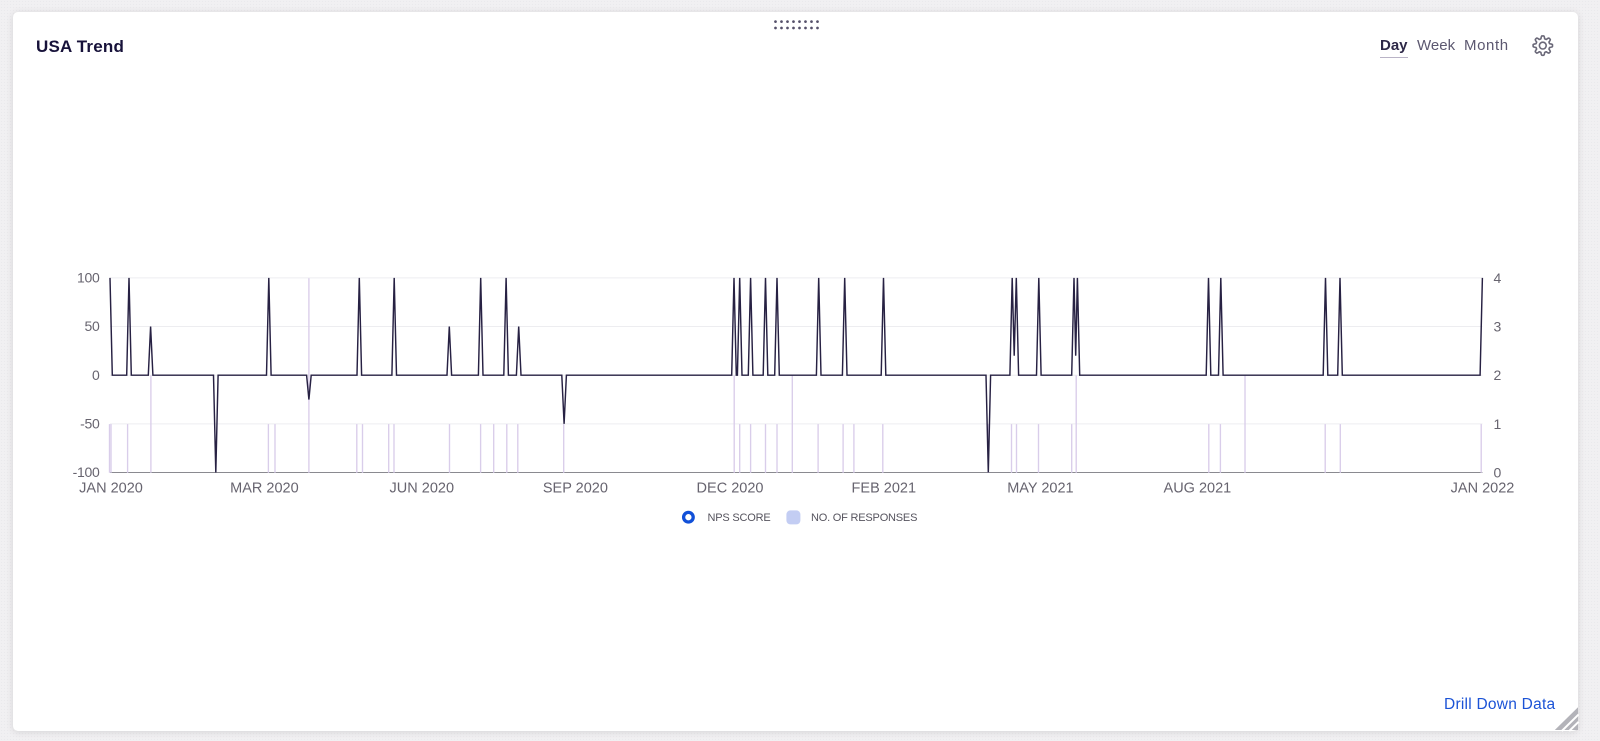 This screenshot has width=1600, height=741. Describe the element at coordinates (864, 518) in the screenshot. I see `svg-text: NO. OF RESPONSES` at that location.